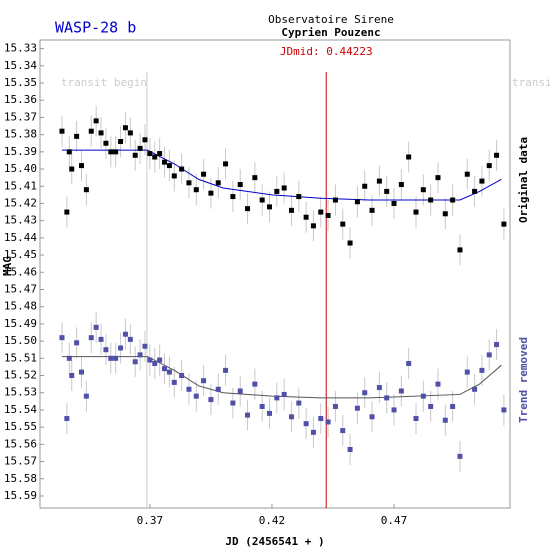  I want to click on y-tick-label: 15.36, so click(20, 99).